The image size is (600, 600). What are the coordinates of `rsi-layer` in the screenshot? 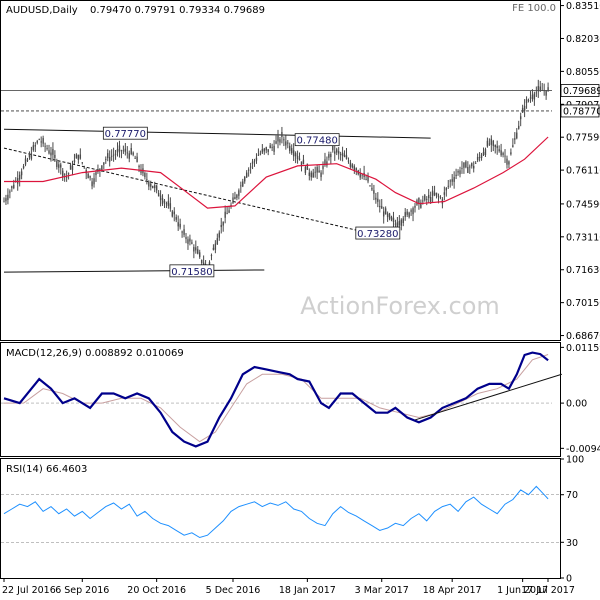 It's located at (280, 514).